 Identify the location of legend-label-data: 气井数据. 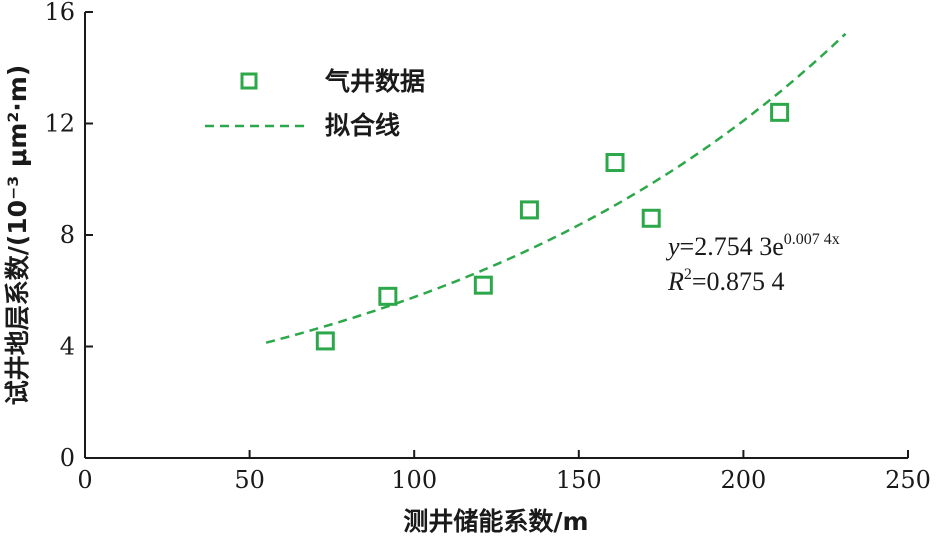
(374, 81).